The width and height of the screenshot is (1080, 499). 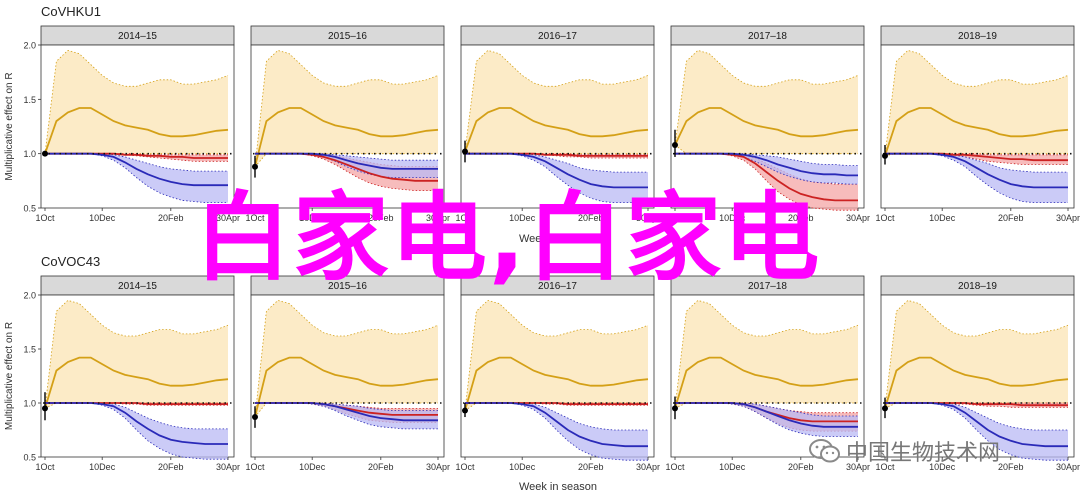 I want to click on facet-panel: 2014–15 0.5 1.0 1.5 2.0 1Oct 10Dec 20Feb 30Apr, so click(x=131, y=124).